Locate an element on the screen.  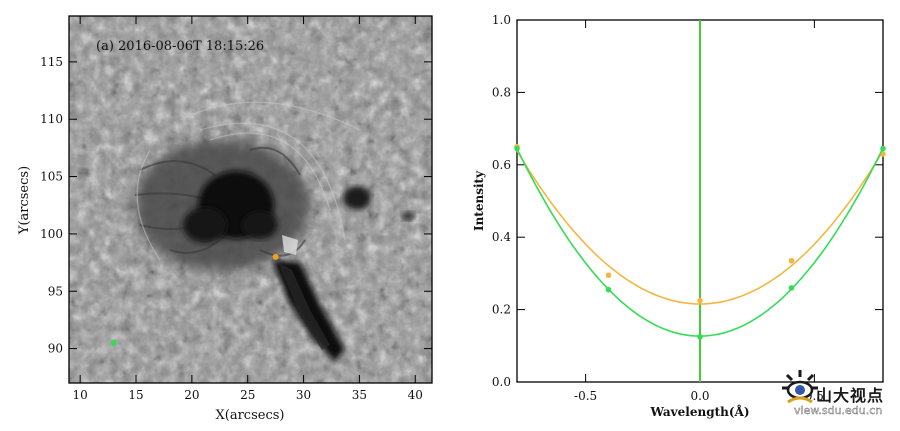
y-tick-label: 110 is located at coordinates (51, 119).